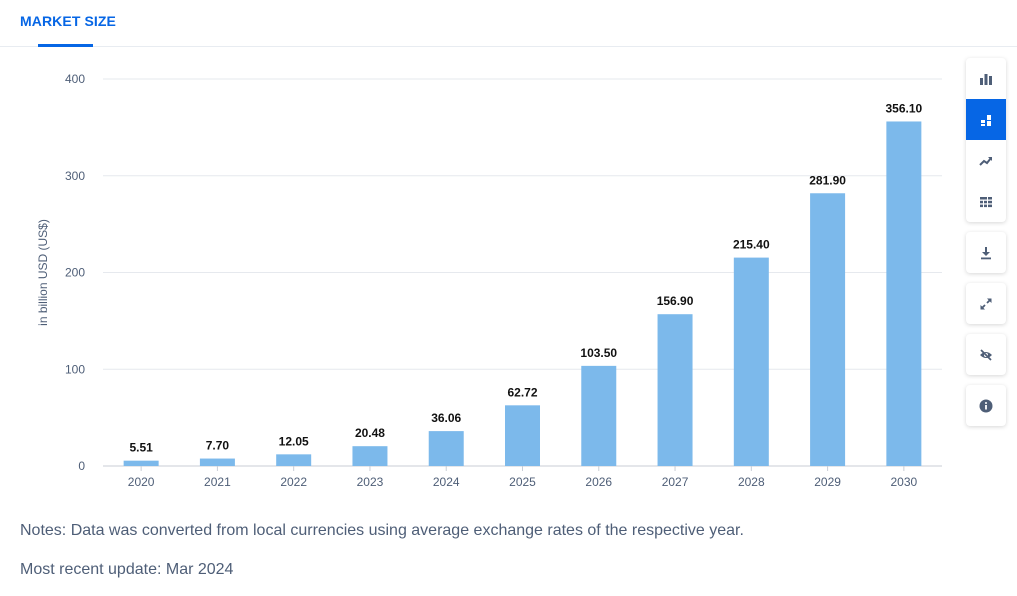 The image size is (1017, 596). What do you see at coordinates (522, 435) in the screenshot?
I see `bar-2025` at bounding box center [522, 435].